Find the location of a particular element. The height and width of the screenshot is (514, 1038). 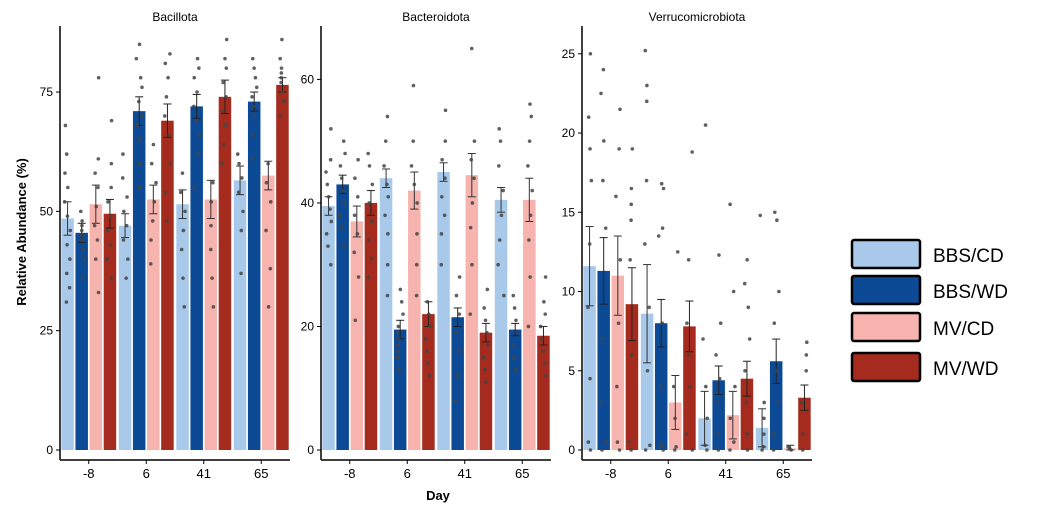

y-tick-label: 15 is located at coordinates (569, 212).